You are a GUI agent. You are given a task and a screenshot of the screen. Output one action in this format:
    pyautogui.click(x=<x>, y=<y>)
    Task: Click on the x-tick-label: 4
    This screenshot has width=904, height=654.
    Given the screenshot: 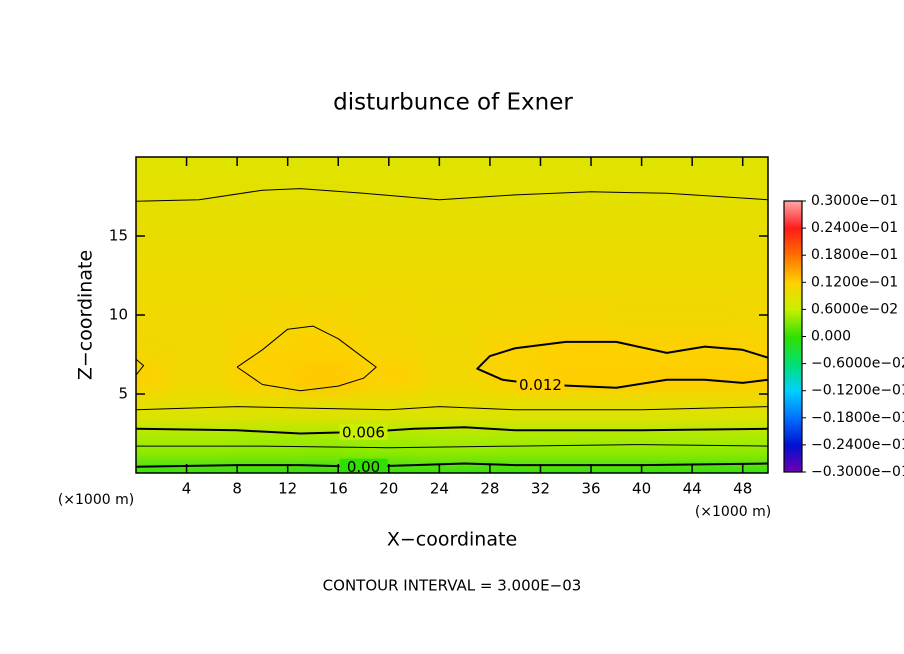 What is the action you would take?
    pyautogui.click(x=187, y=489)
    